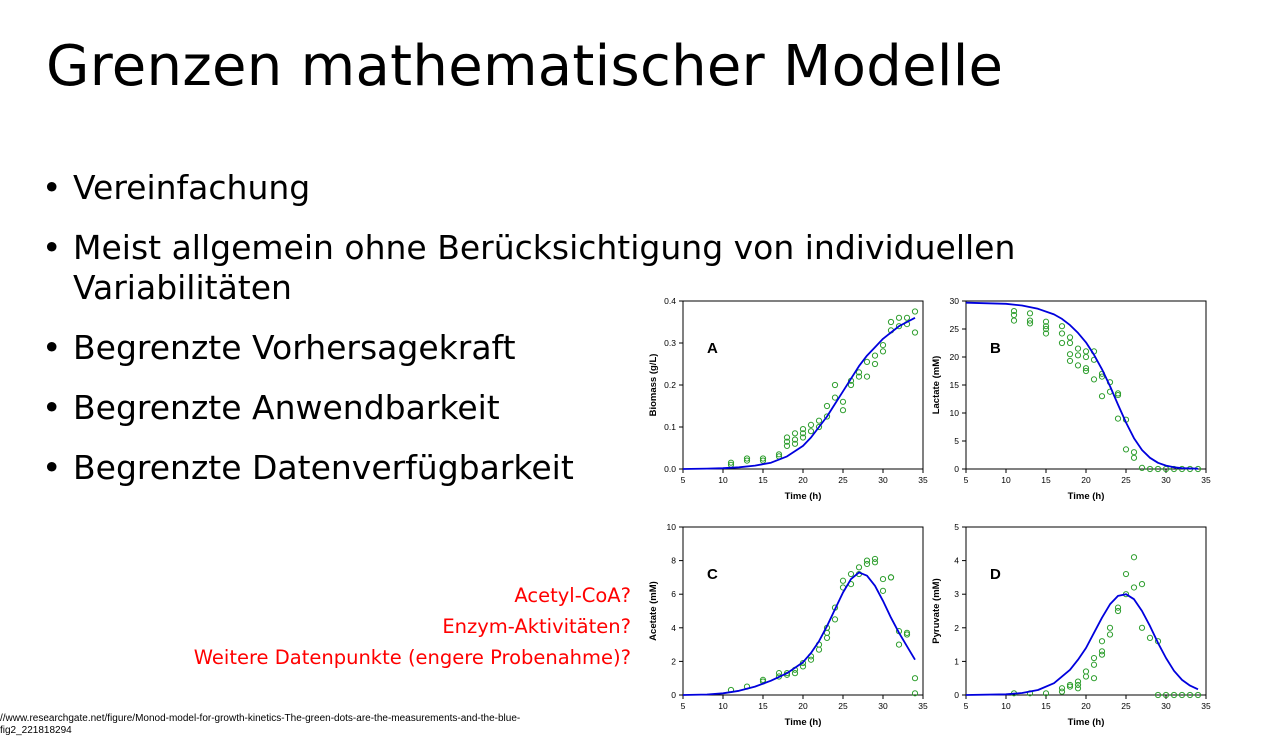  Describe the element at coordinates (1082, 385) in the screenshot. I see `model-curve` at that location.